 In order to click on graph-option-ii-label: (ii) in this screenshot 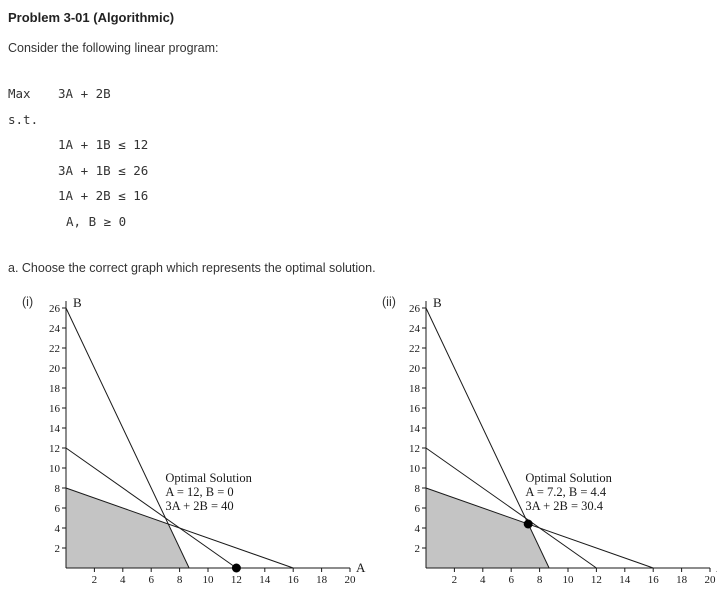, I will do `click(389, 302)`.